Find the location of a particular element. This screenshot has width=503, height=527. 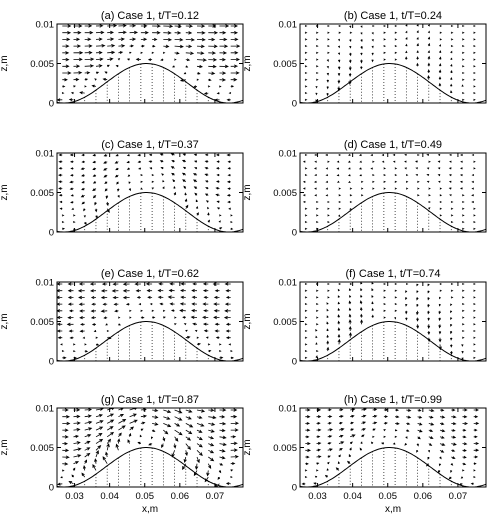

y-tick-label: 0.01 is located at coordinates (288, 154).